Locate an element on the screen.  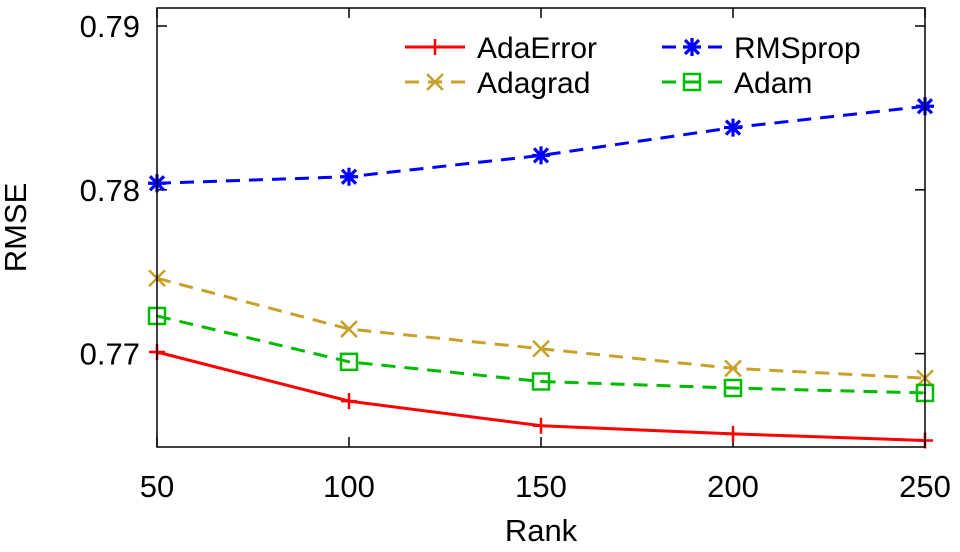
legend-label: AdaError is located at coordinates (537, 48).